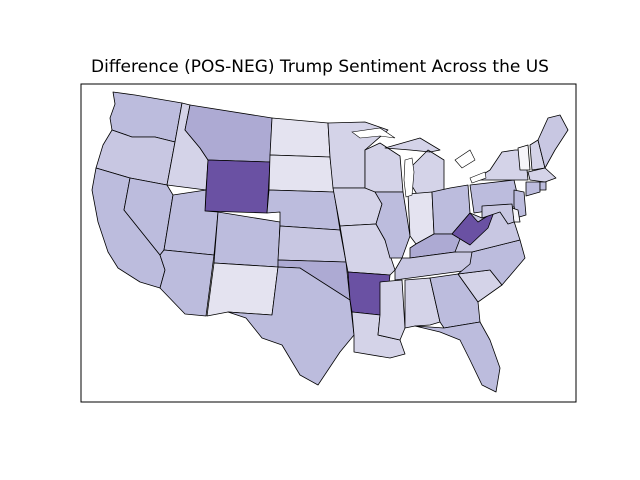 The image size is (640, 480). What do you see at coordinates (543, 186) in the screenshot?
I see `state-ri` at bounding box center [543, 186].